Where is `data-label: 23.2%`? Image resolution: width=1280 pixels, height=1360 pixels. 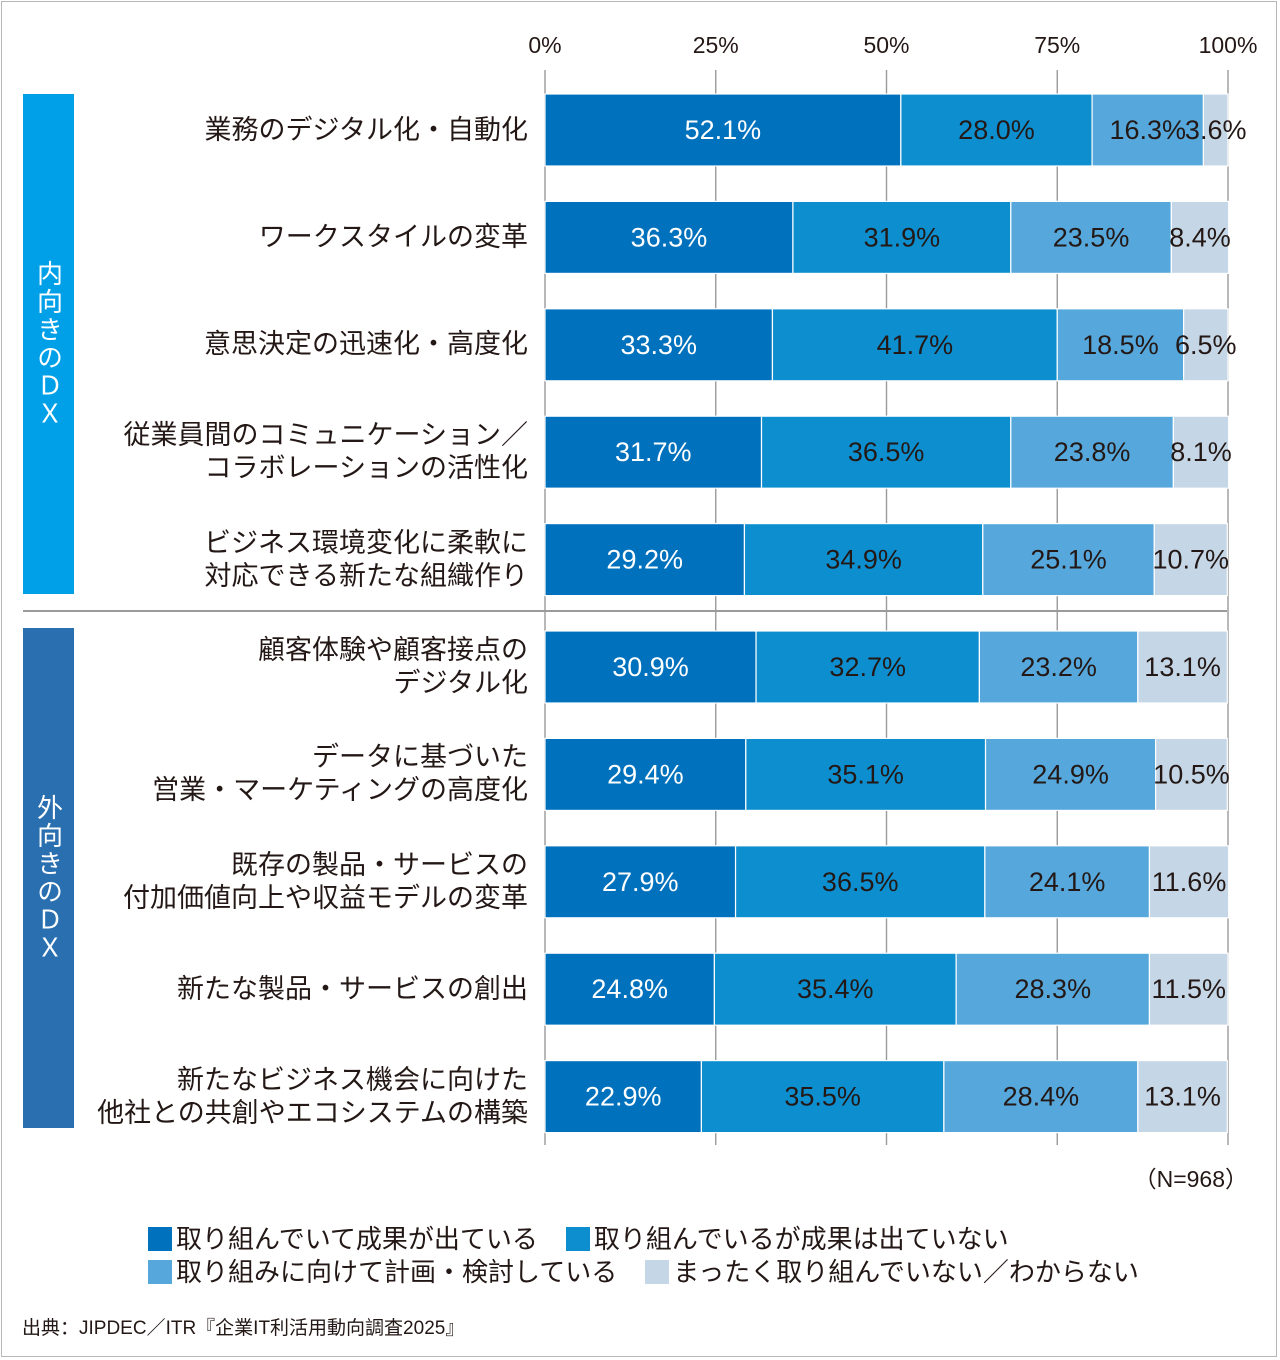 data-label: 23.2% is located at coordinates (1058, 667).